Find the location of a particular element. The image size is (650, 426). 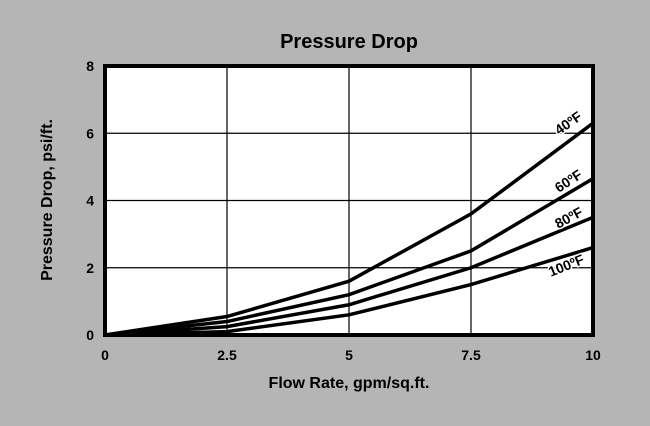

y-tick-label: 8 is located at coordinates (90, 66).